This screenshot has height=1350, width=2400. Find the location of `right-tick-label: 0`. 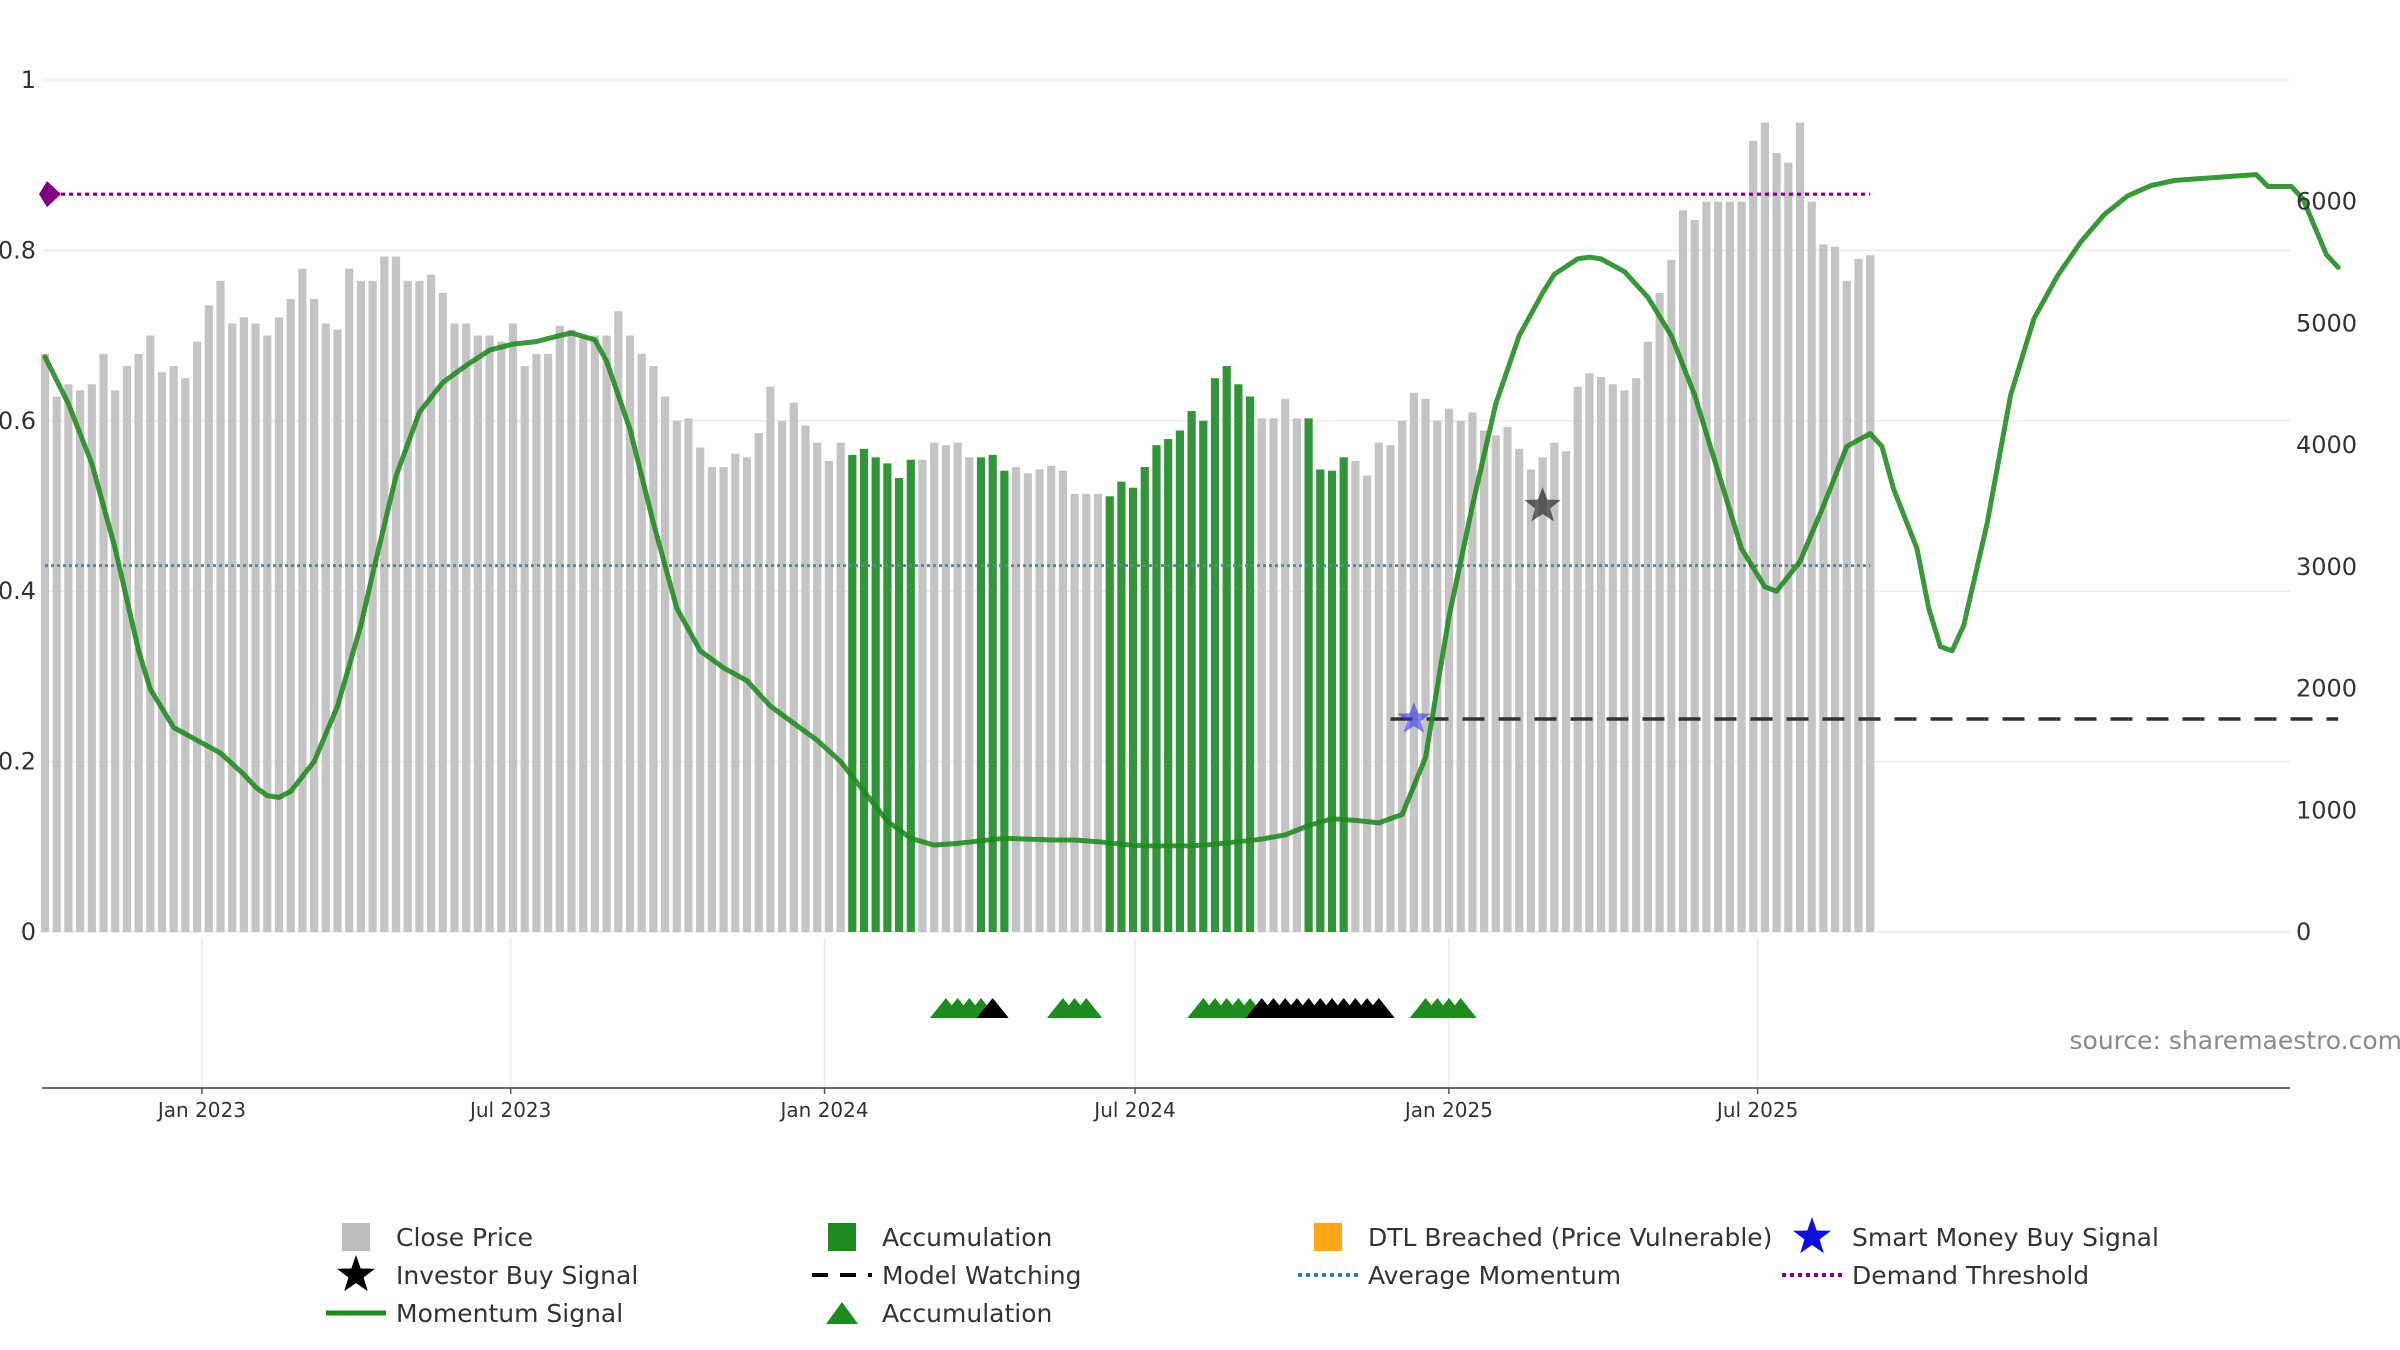

right-tick-label: 0 is located at coordinates (2303, 932).